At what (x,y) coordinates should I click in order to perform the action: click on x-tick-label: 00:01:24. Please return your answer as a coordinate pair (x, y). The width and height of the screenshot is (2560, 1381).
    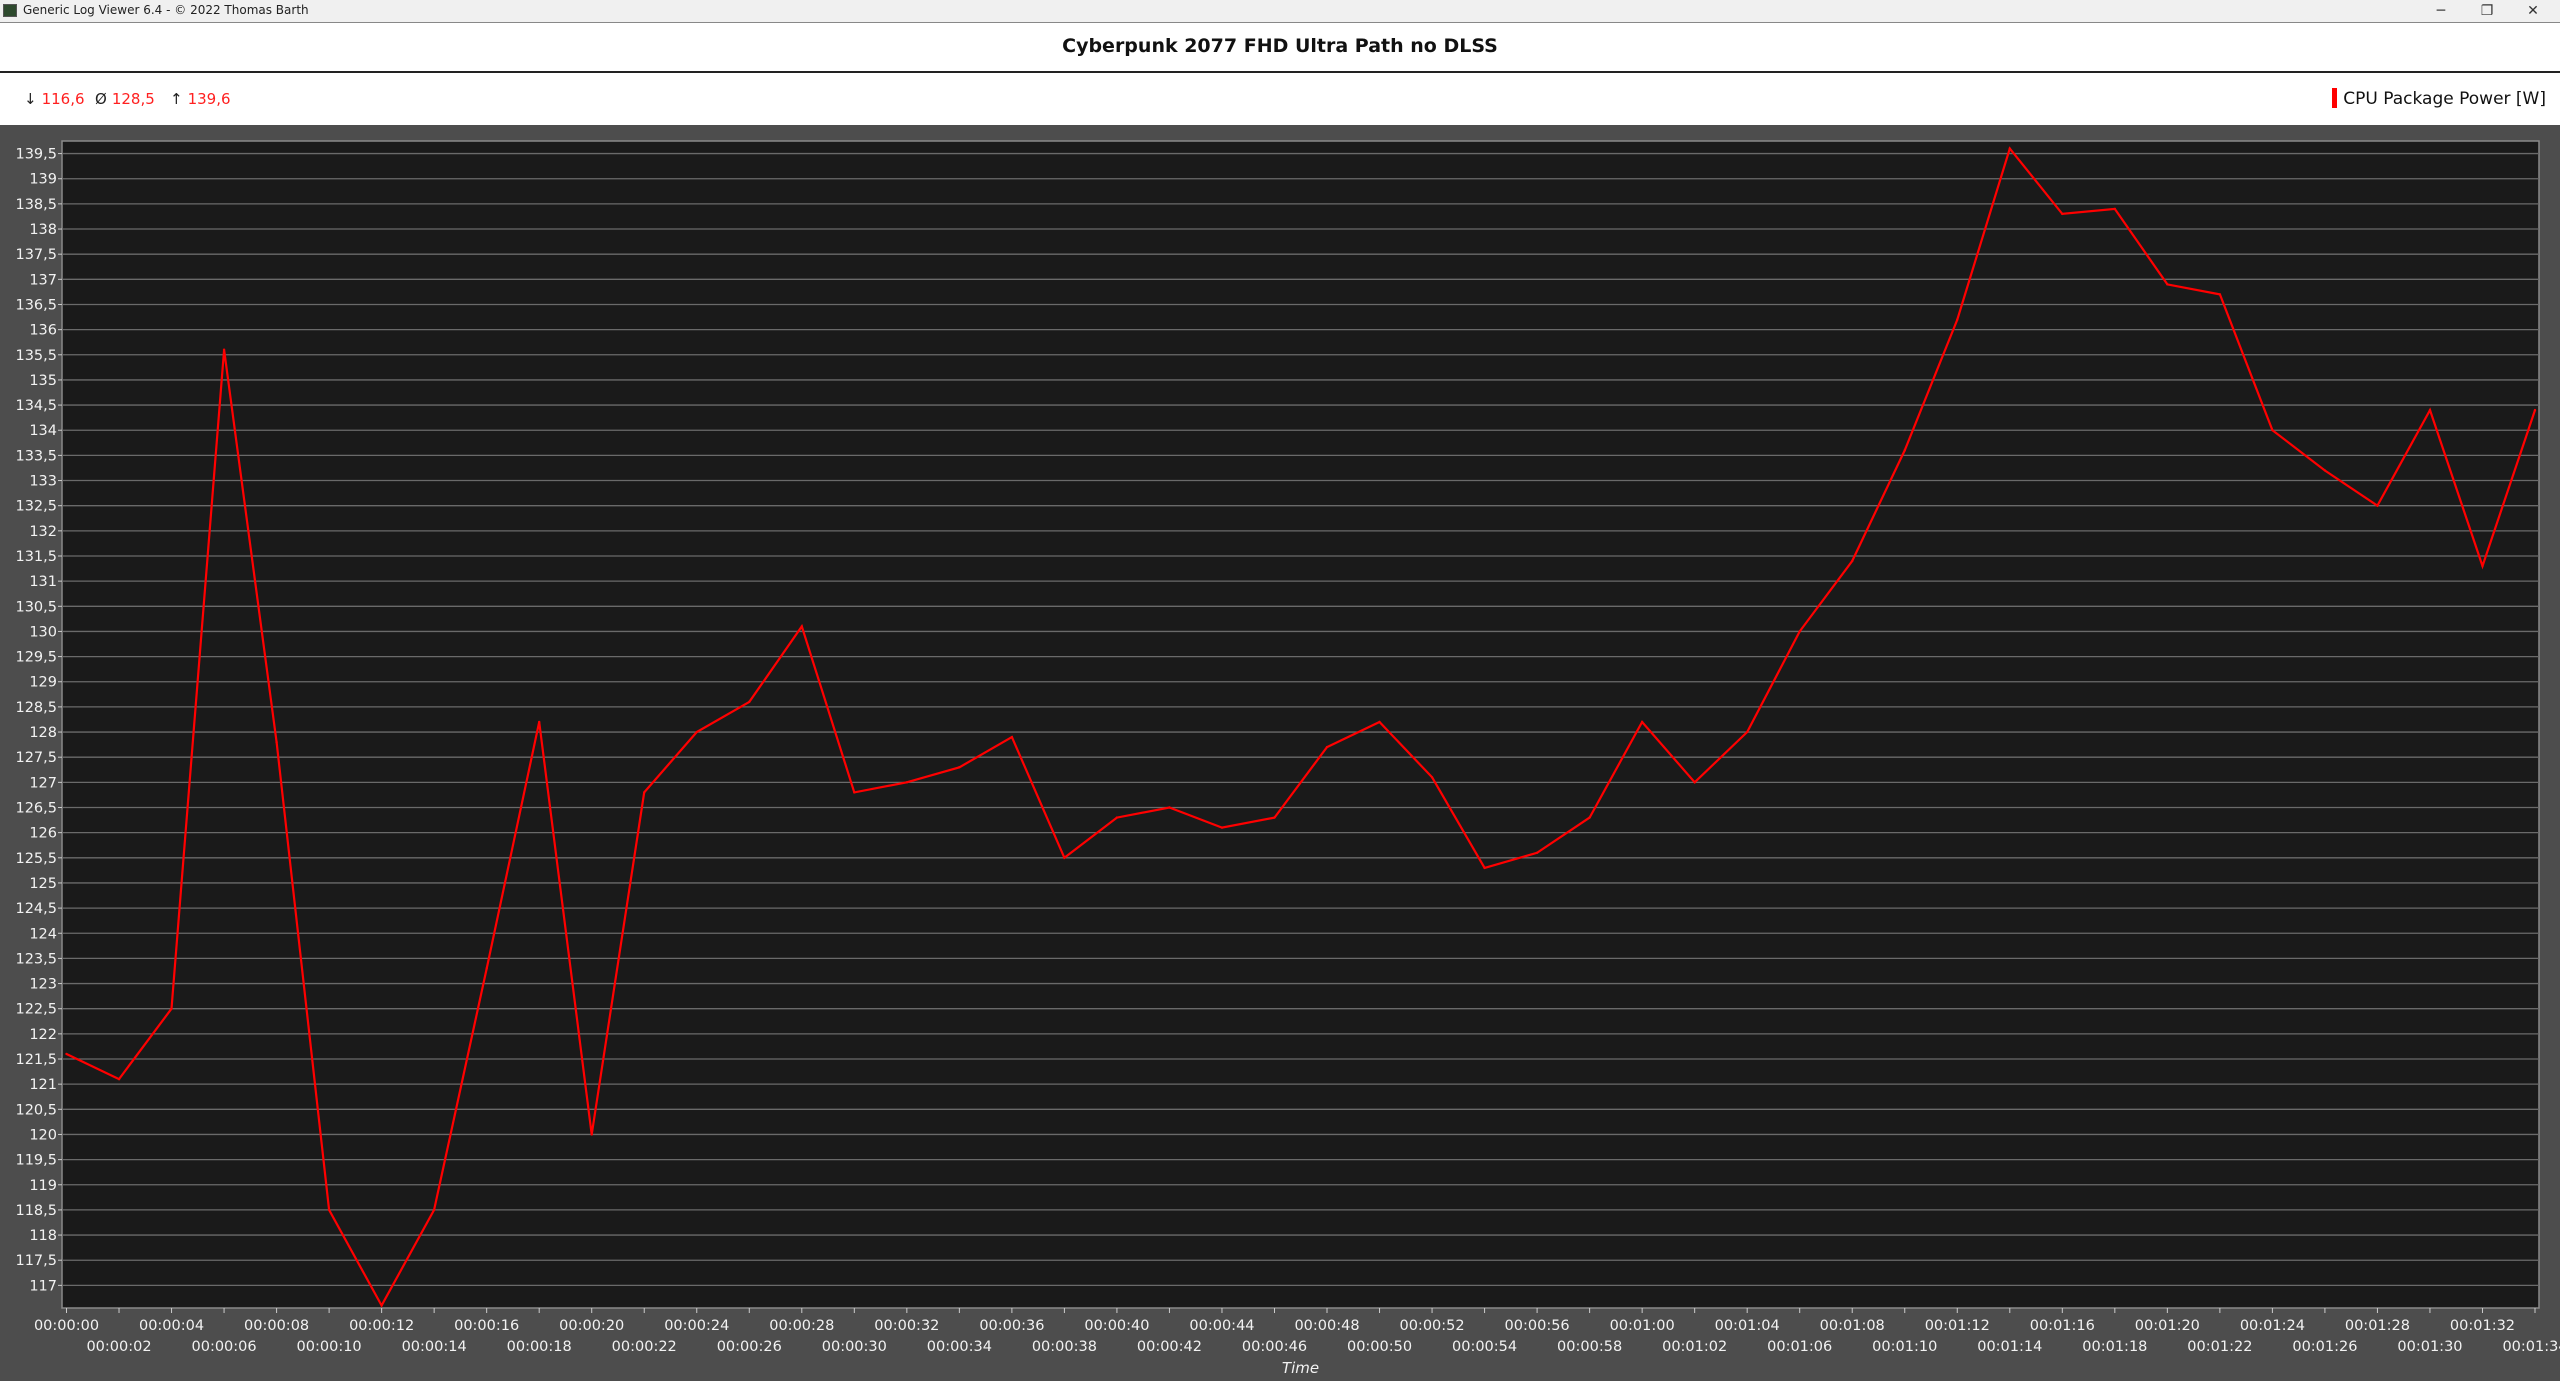
    Looking at the image, I should click on (2272, 1326).